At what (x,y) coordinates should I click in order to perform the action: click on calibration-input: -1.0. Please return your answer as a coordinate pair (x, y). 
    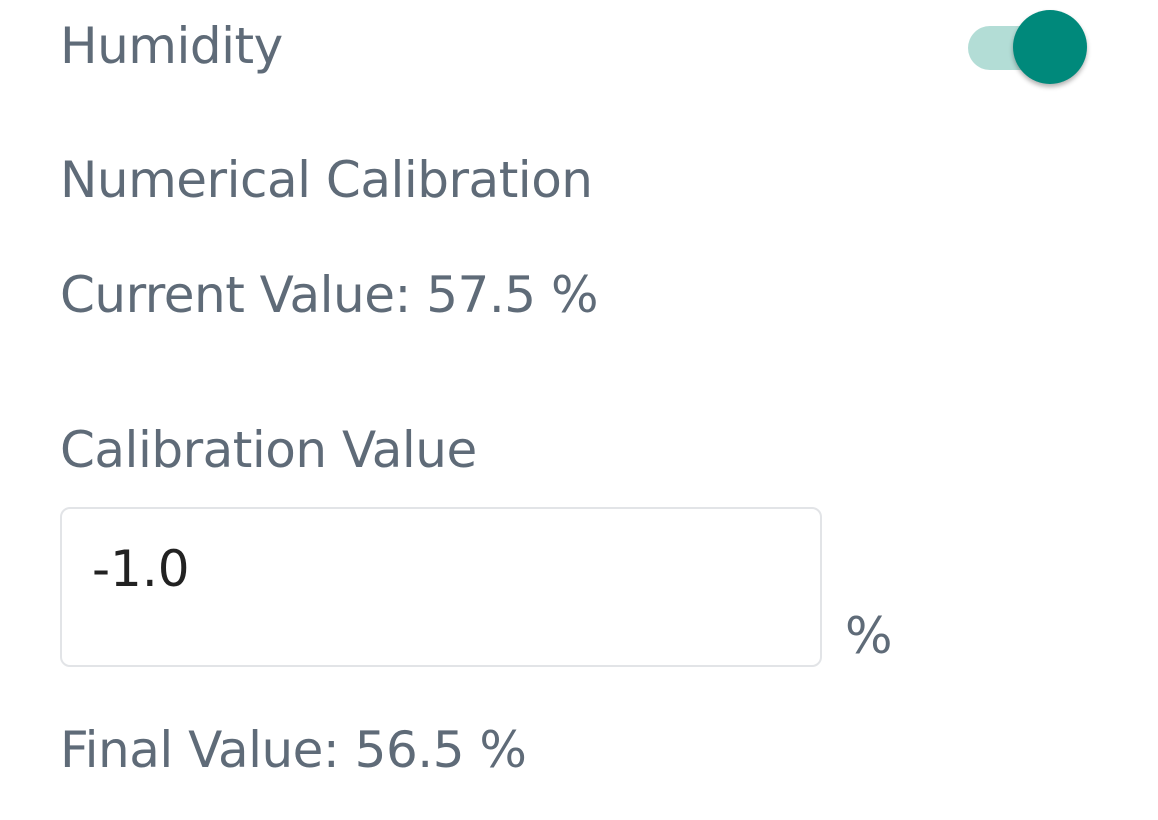
    Looking at the image, I should click on (441, 587).